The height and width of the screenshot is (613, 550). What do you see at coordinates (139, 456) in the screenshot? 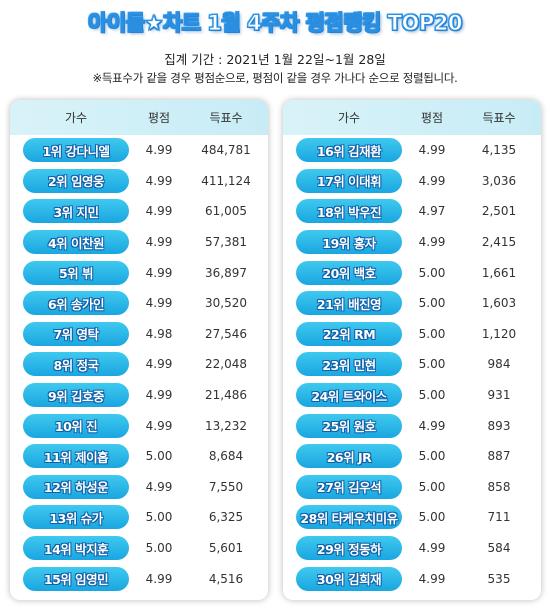
I see `table-row: 11위 제이홉 5.00 8,684` at bounding box center [139, 456].